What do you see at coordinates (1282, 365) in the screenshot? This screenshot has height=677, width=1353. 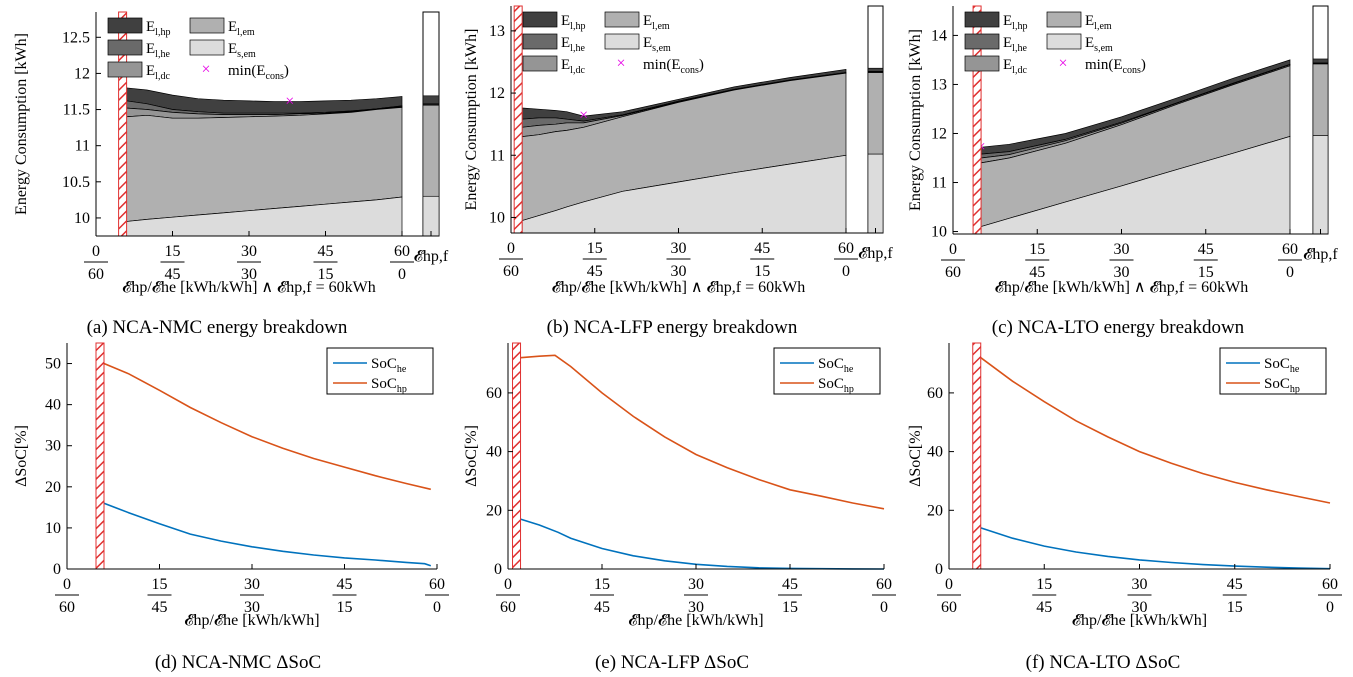 I see `legend-label: SoChe` at bounding box center [1282, 365].